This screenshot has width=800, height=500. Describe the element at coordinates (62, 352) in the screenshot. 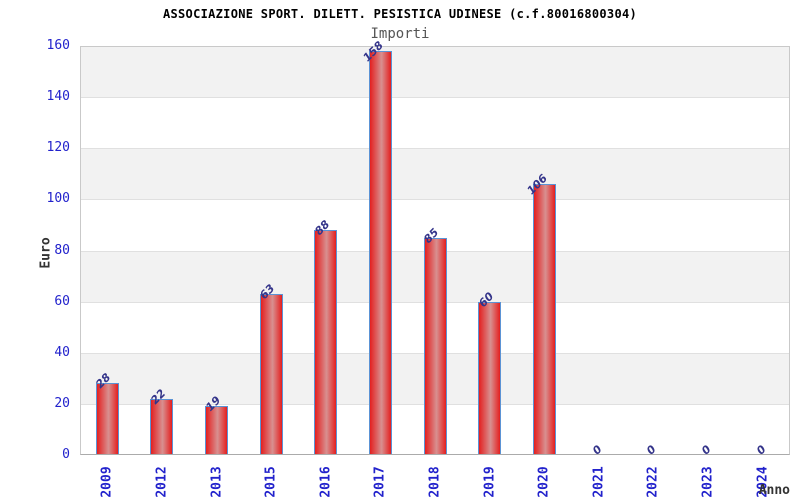

I see `y-tick-label: 40` at that location.